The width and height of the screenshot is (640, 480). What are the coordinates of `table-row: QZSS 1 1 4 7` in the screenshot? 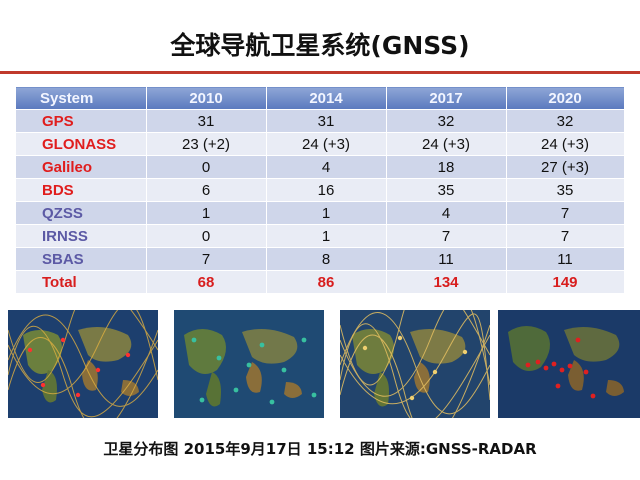 It's located at (320, 213).